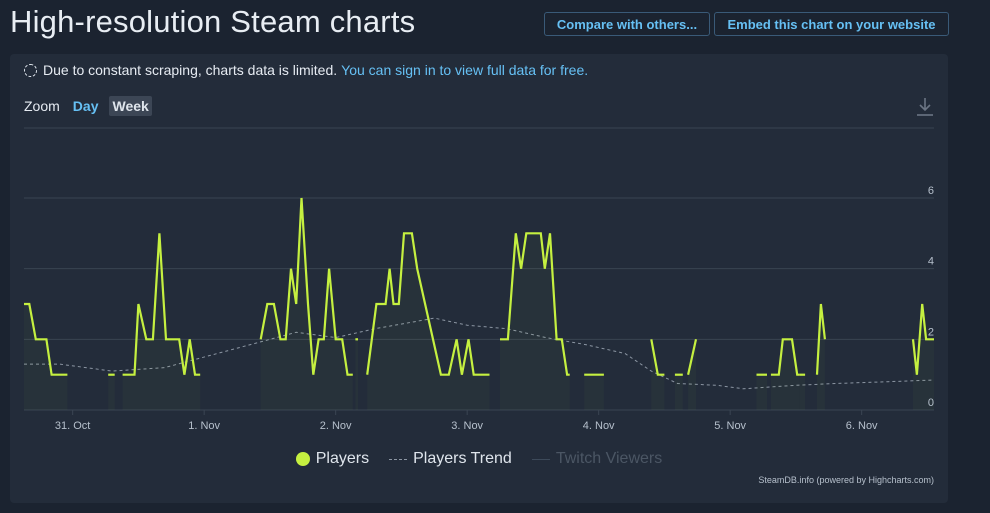 Image resolution: width=990 pixels, height=513 pixels. What do you see at coordinates (42, 106) in the screenshot?
I see `zoom-label: Zoom` at bounding box center [42, 106].